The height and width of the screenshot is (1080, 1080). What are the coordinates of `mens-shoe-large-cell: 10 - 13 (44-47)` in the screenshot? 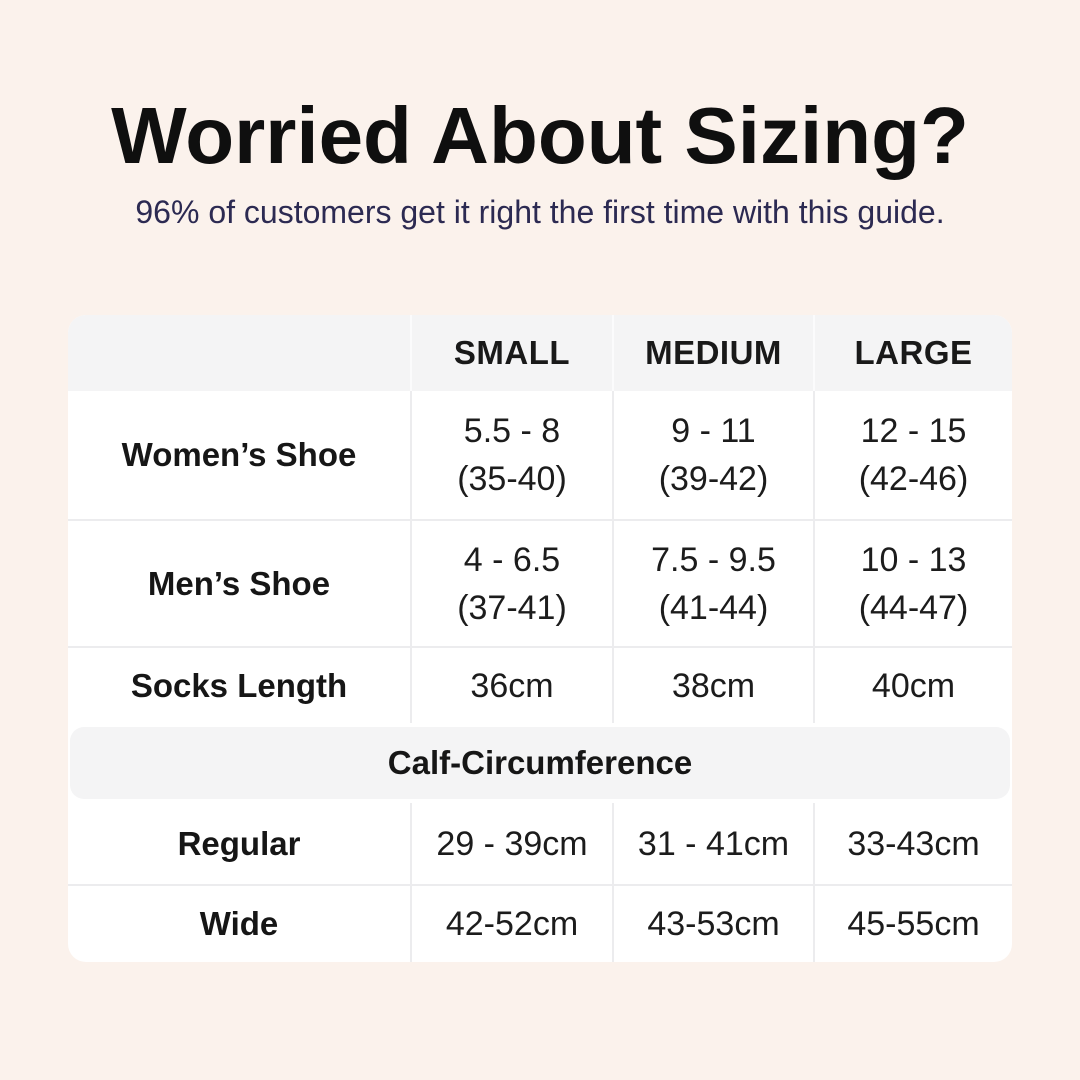 It's located at (912, 583).